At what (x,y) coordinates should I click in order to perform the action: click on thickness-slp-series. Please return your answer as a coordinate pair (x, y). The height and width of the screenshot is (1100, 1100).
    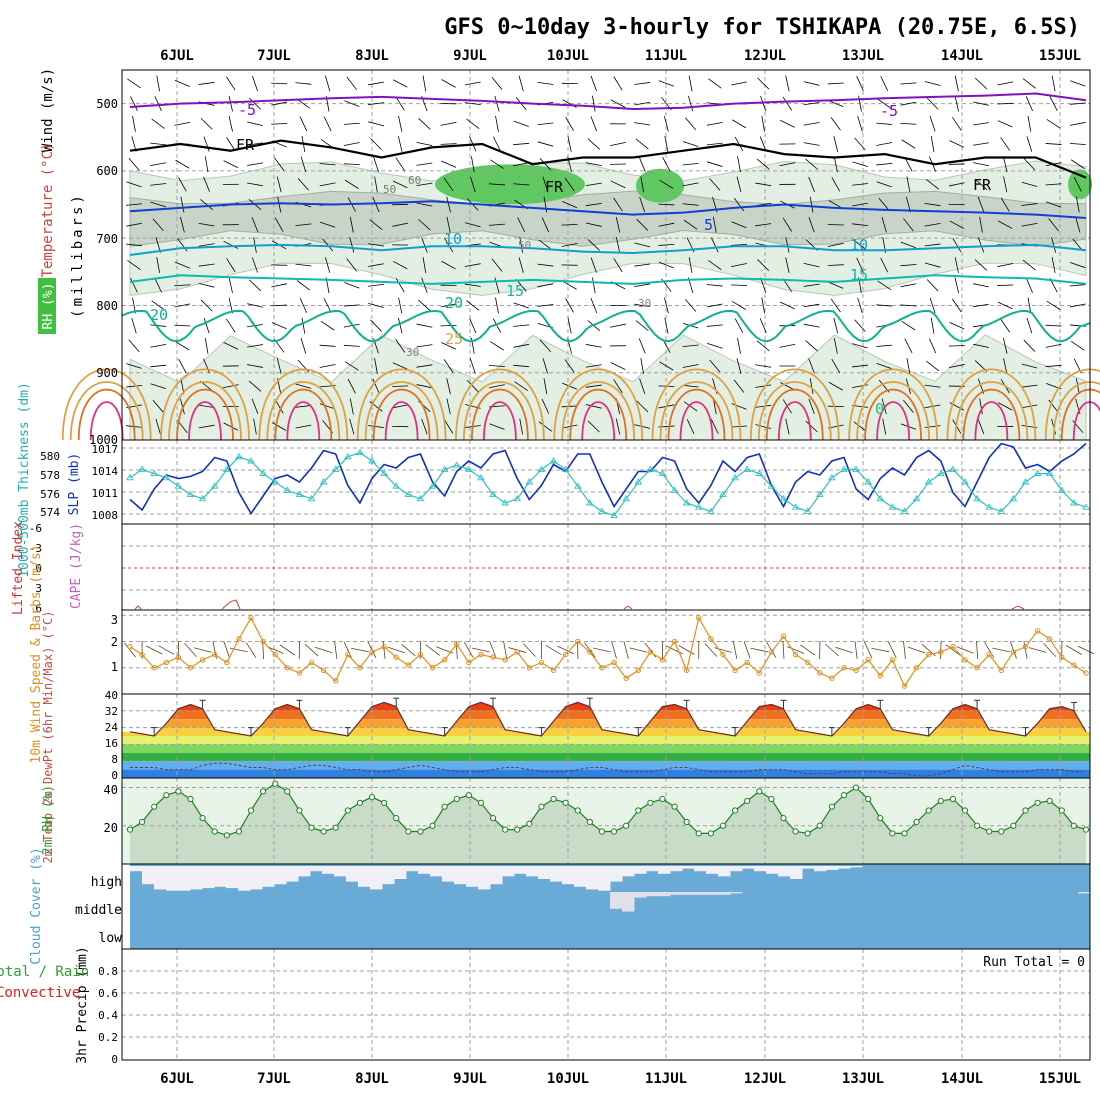
    Looking at the image, I should click on (608, 480).